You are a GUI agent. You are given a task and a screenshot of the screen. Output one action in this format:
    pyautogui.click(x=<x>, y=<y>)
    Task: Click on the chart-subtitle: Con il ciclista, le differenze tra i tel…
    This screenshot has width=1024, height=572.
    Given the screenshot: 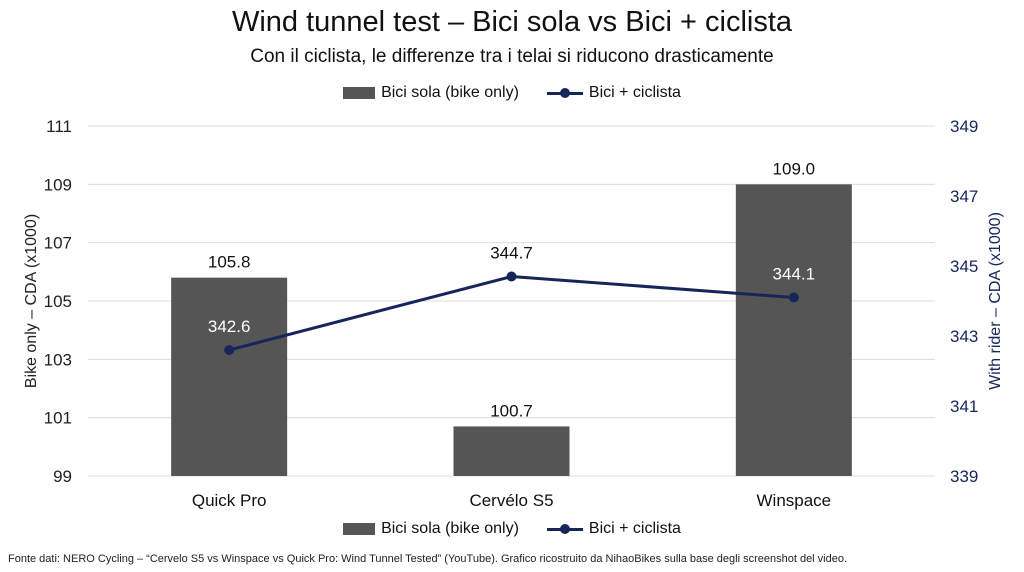 What is the action you would take?
    pyautogui.click(x=512, y=56)
    